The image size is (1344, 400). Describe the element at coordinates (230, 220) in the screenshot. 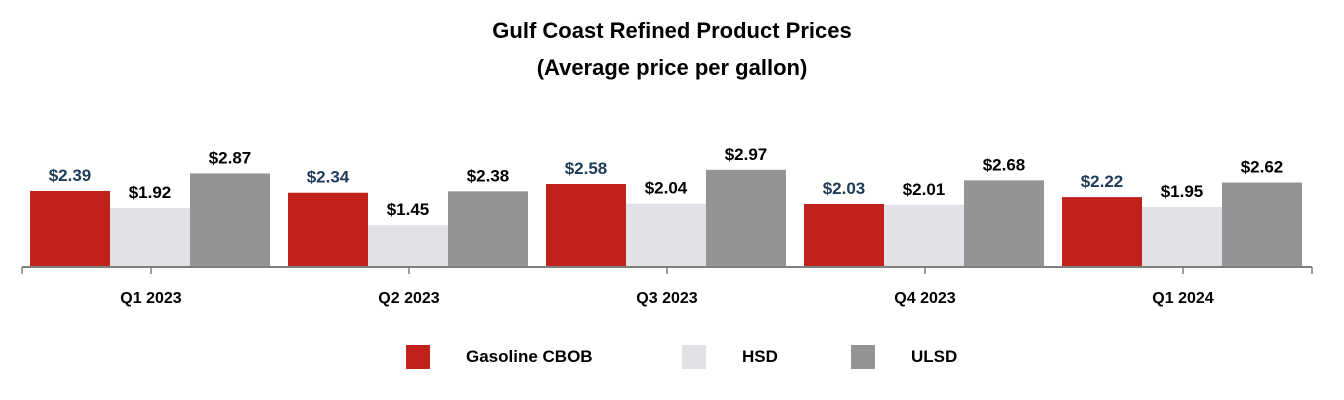

I see `bar-ulsd-q1-2023` at that location.